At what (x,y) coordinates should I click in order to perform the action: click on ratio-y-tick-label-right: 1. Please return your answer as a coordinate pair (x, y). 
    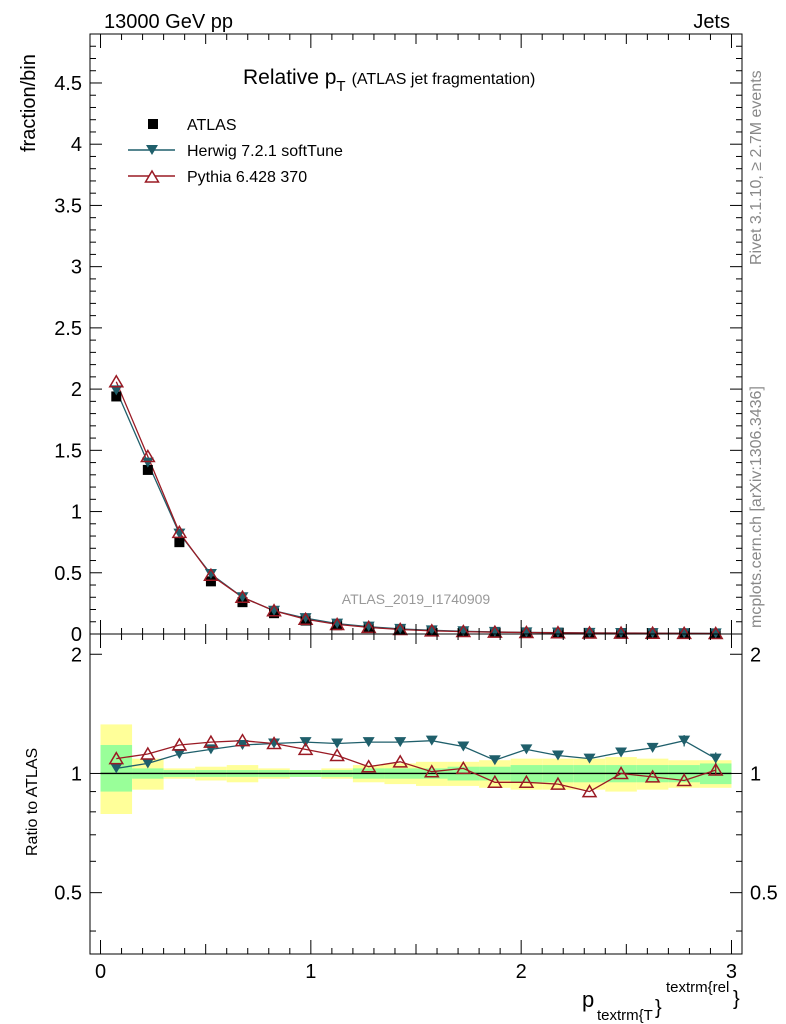
    Looking at the image, I should click on (755, 774).